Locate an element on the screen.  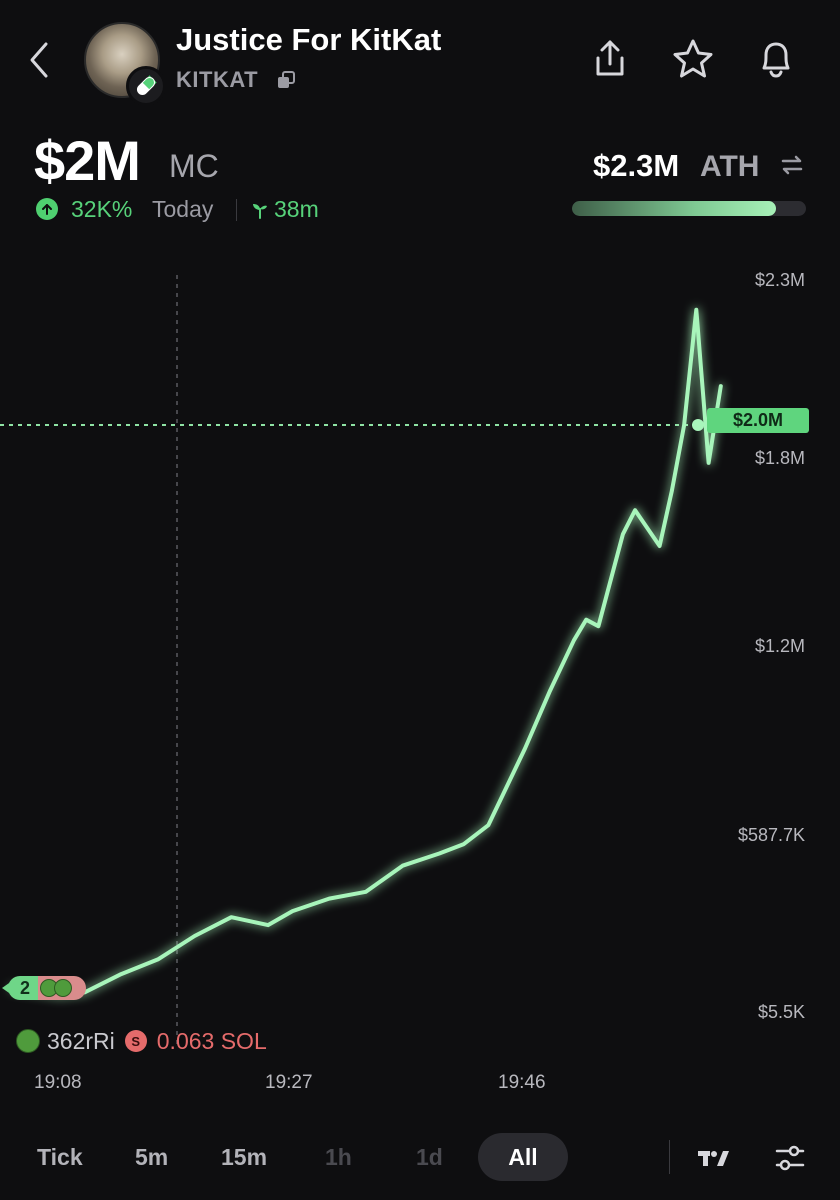
favorite-button is located at coordinates (693, 59).